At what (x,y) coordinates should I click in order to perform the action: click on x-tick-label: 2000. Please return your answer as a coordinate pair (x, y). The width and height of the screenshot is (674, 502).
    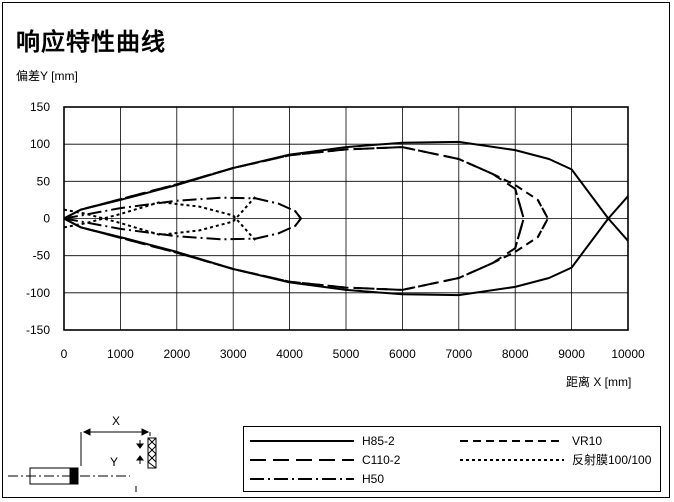
    Looking at the image, I should click on (176, 354).